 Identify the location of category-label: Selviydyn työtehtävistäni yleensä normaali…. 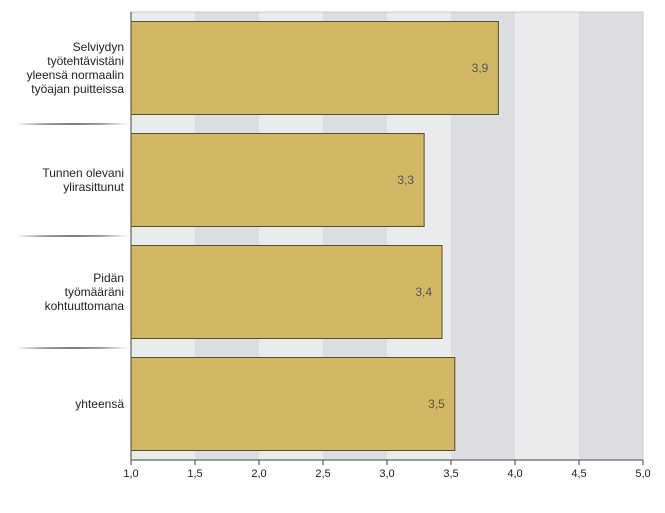
(65, 68).